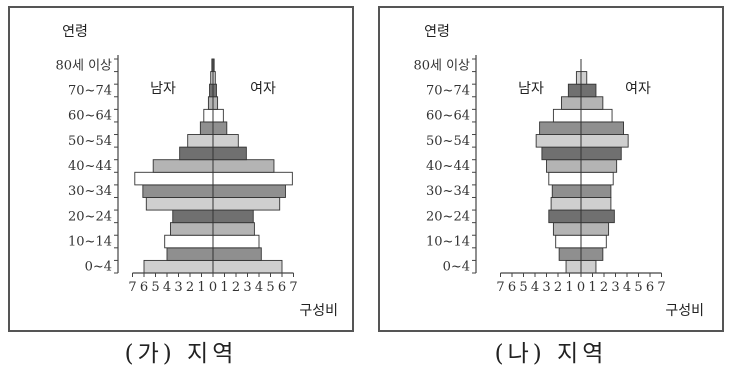 The height and width of the screenshot is (369, 731). Describe the element at coordinates (90, 141) in the screenshot. I see `y-tick-label: 50~54` at that location.